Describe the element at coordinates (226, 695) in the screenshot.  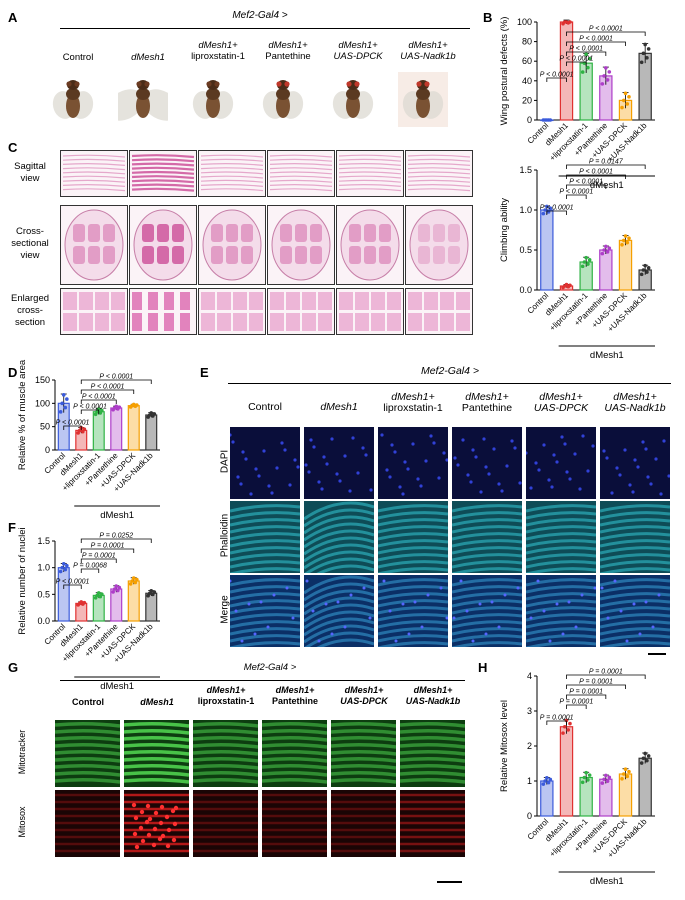
I see `panel-g-column-label: dMesh1+ liproxstatin-1` at that location.